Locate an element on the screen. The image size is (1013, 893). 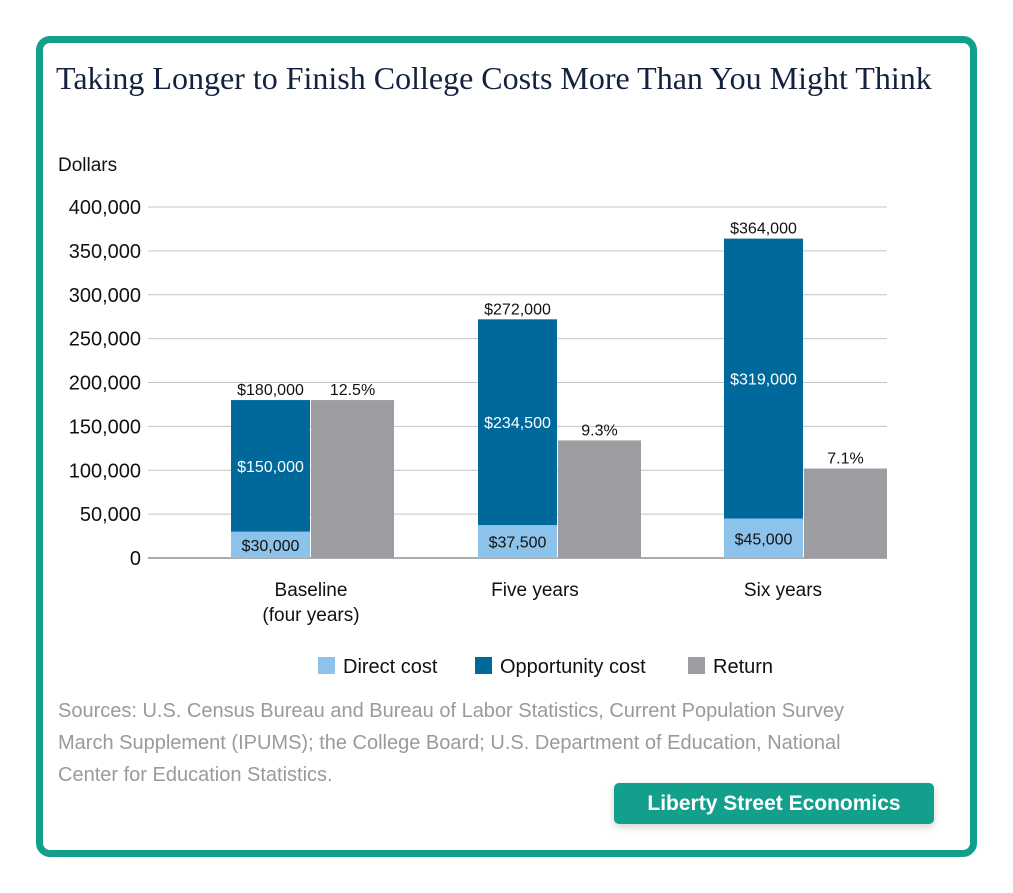
x-category-label: Six years is located at coordinates (783, 590).